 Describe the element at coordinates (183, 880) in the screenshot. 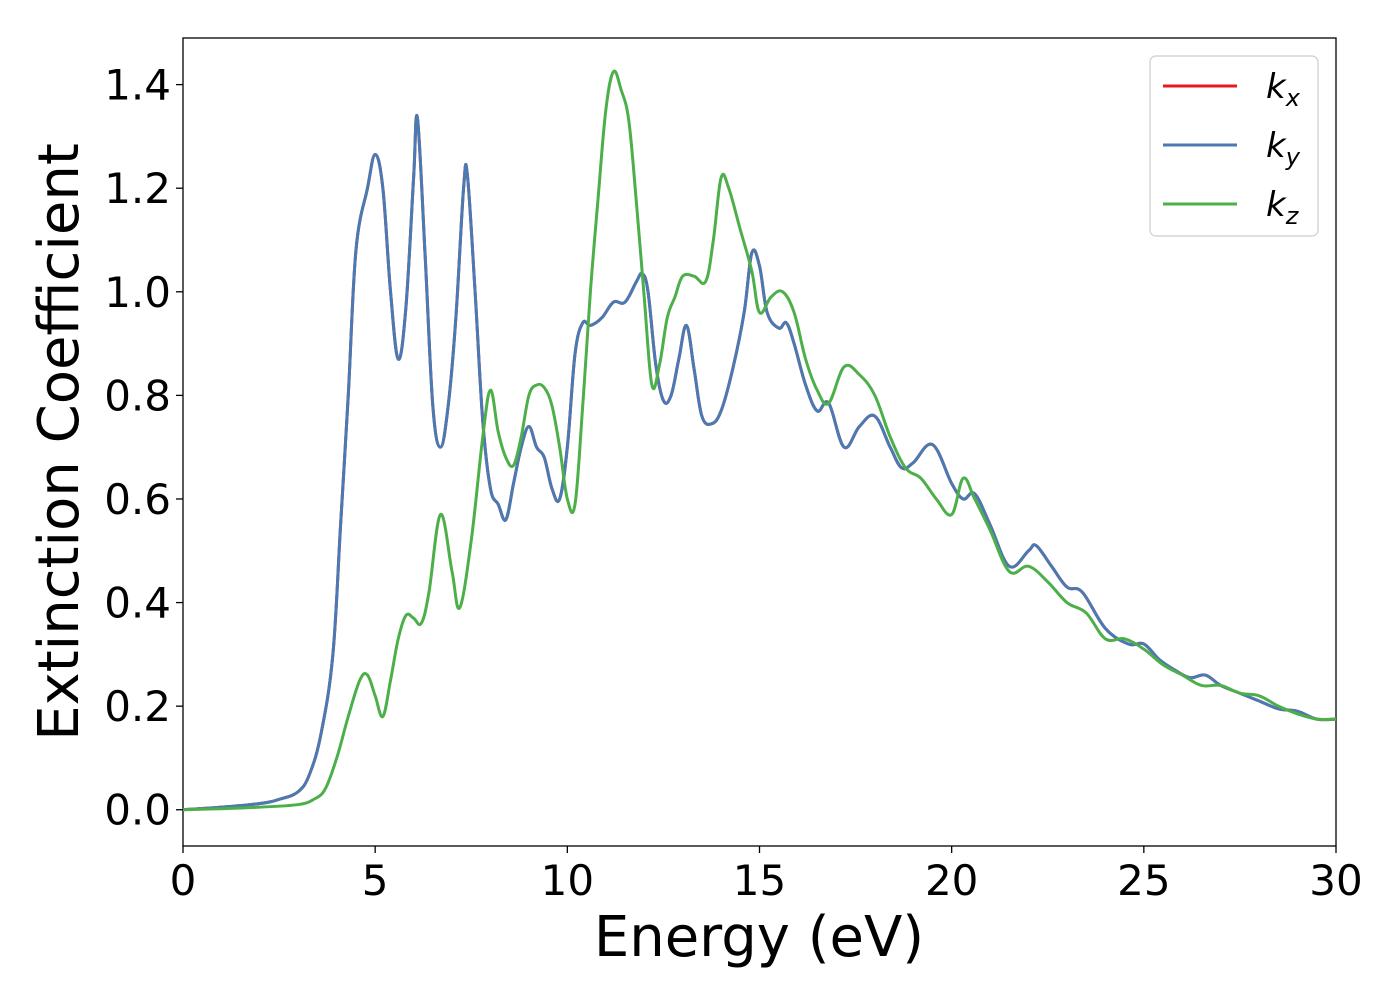

I see `x-tick-label: 0` at that location.